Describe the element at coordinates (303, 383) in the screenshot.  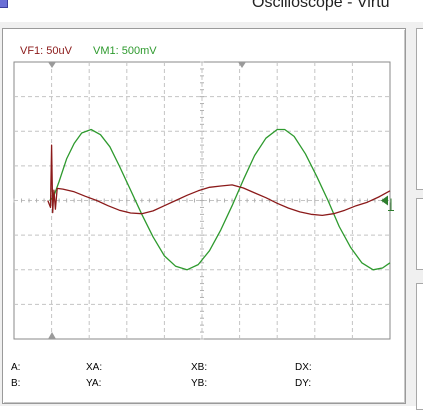
I see `readout-dy-label: DY:` at that location.